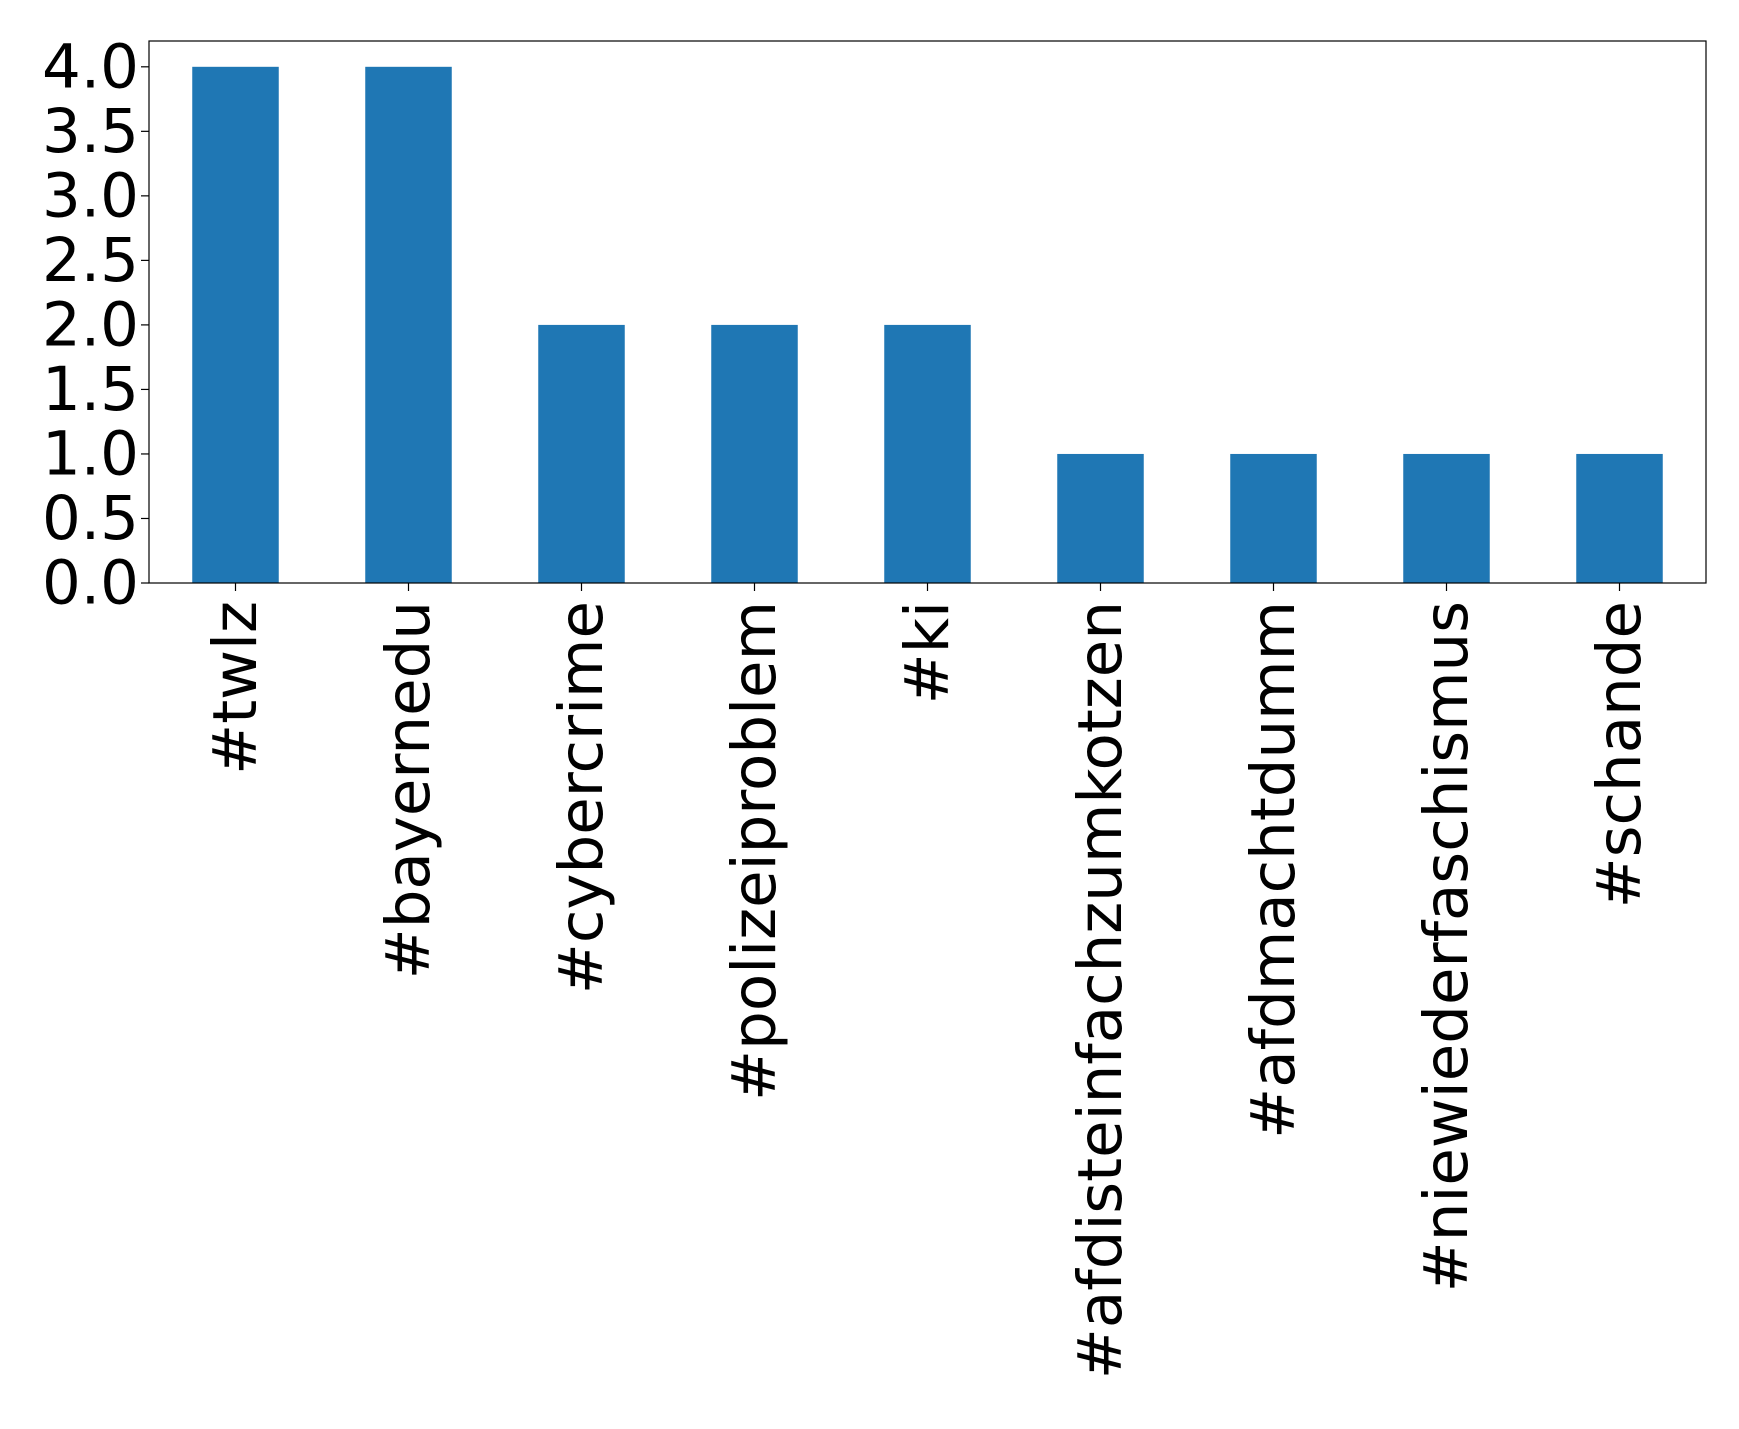 The image size is (1739, 1429). I want to click on y-tick-label: 2.5, so click(90, 260).